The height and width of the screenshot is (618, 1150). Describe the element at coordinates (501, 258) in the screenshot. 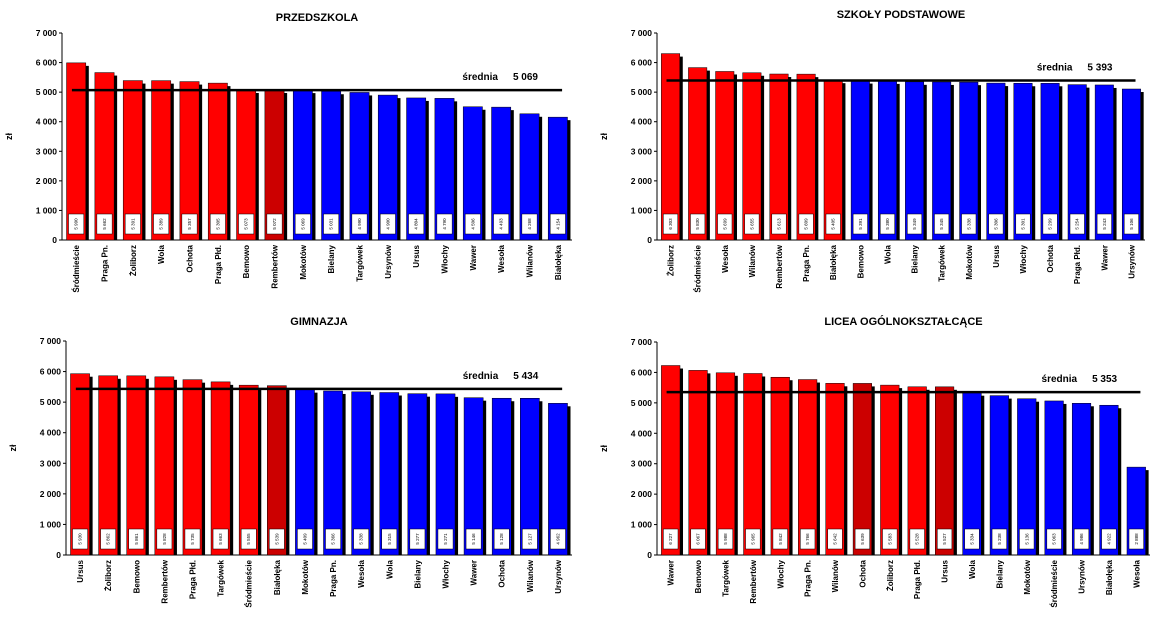

I see `category-label: Wesoła` at that location.